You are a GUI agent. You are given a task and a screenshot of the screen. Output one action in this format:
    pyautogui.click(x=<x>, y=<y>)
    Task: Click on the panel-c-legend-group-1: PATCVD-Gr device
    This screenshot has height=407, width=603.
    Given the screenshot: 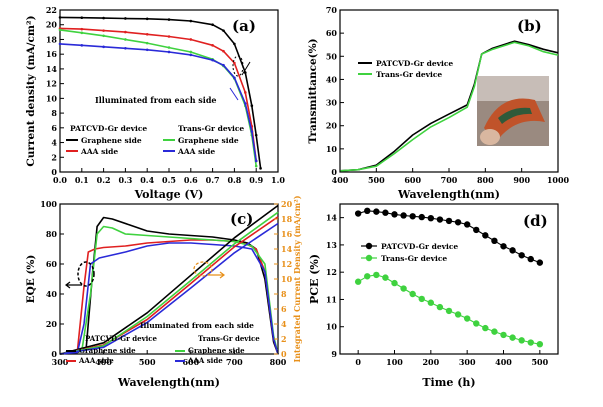 What is the action you would take?
    pyautogui.click(x=121, y=338)
    